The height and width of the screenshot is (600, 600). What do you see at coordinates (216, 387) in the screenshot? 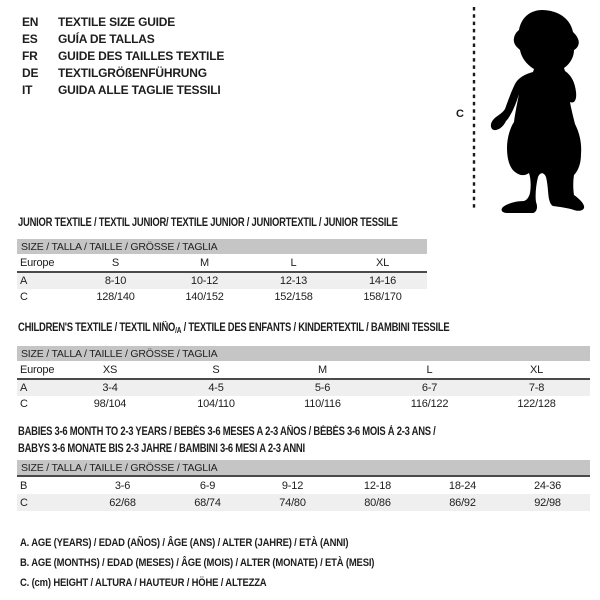
I see `cell-value: 4-5` at bounding box center [216, 387].